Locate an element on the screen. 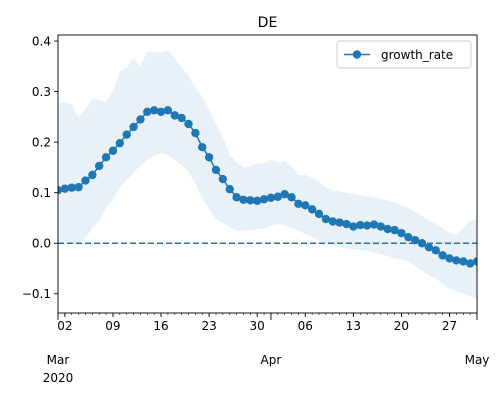 This screenshot has height=400, width=500. chart-title: DE is located at coordinates (268, 23).